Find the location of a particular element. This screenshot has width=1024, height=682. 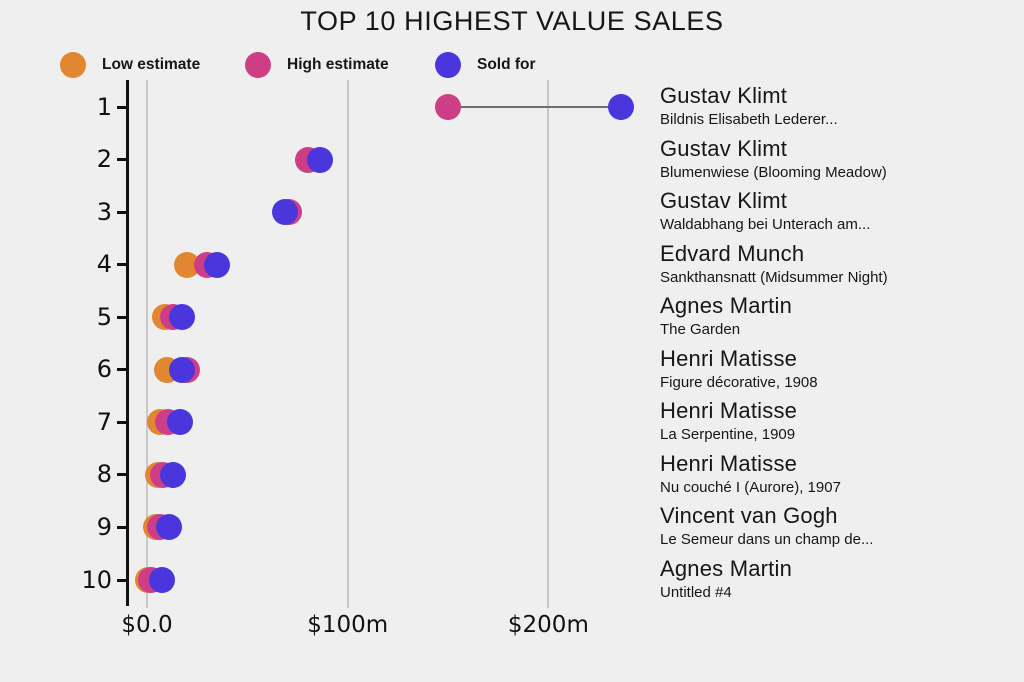

row-label: Henri Matisse Nu couché I (Aurore), 1907 is located at coordinates (840, 474).